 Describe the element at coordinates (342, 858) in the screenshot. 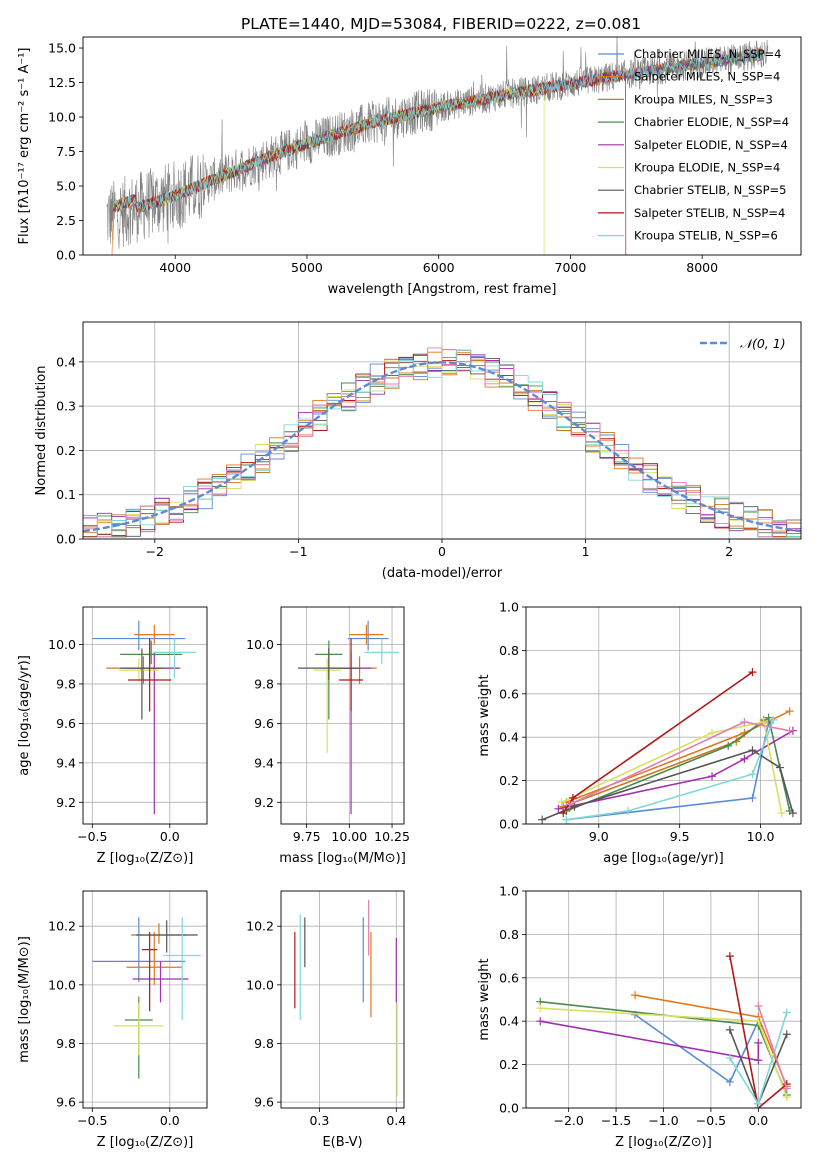

I see `x-axis-label: mass [log₁₀(M/M⊙)]` at that location.